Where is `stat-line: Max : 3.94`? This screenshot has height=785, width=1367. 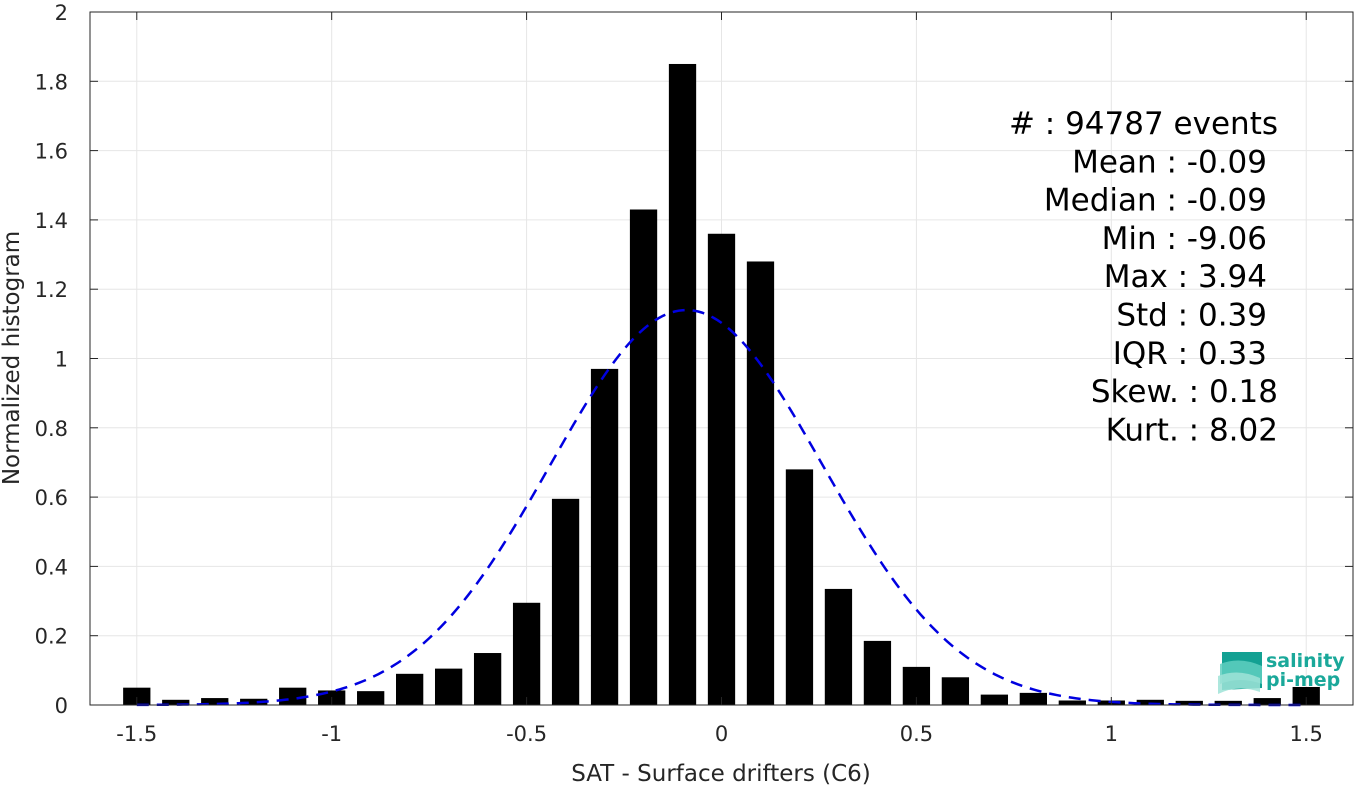
stat-line: Max : 3.94 is located at coordinates (1185, 277).